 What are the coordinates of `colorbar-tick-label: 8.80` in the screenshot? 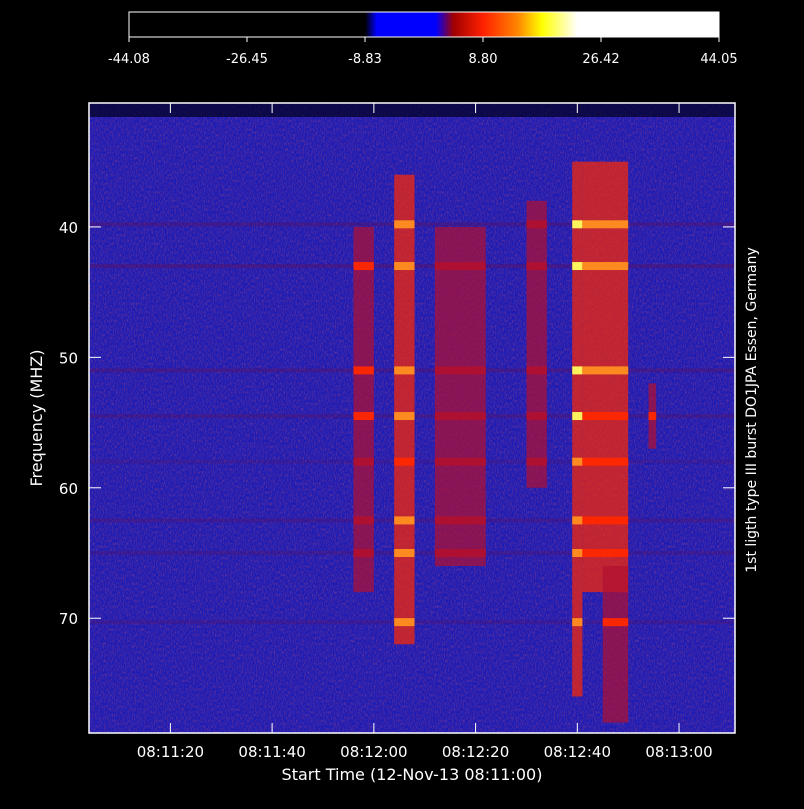 It's located at (483, 59).